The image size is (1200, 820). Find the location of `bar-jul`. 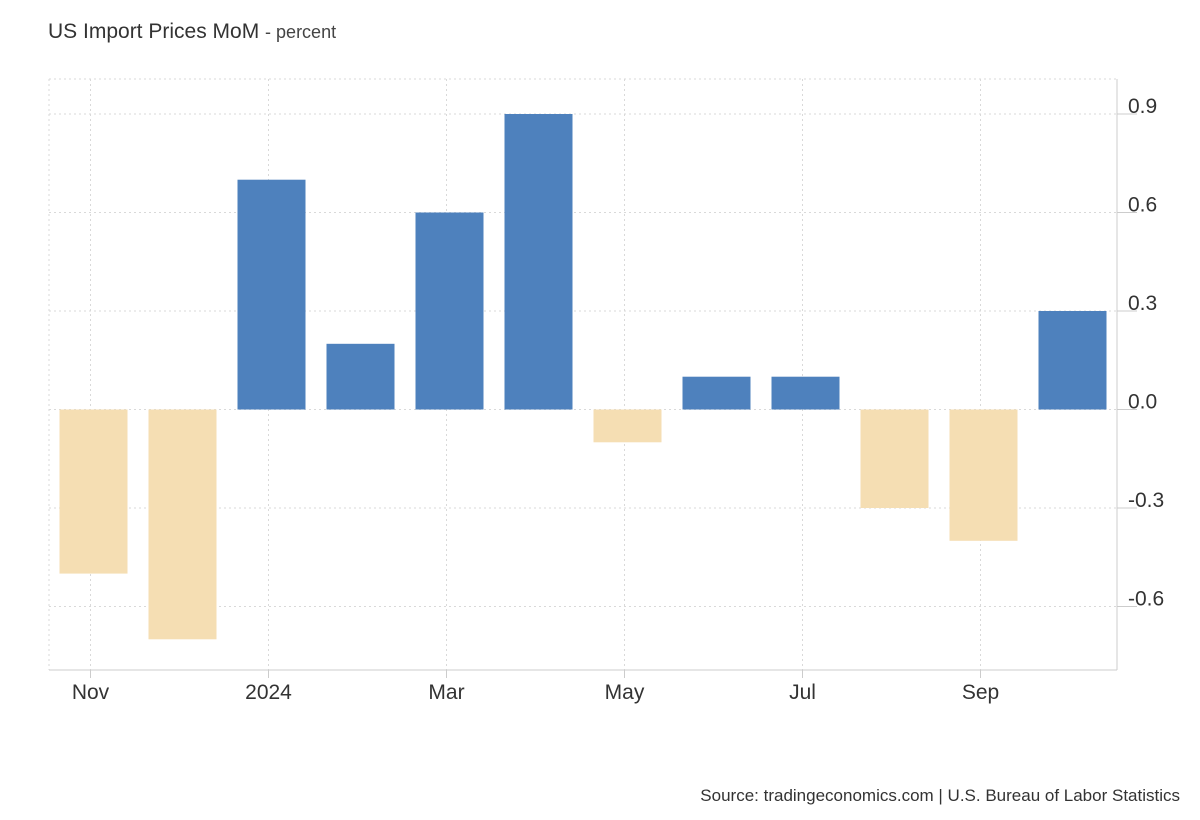

bar-jul is located at coordinates (805, 393).